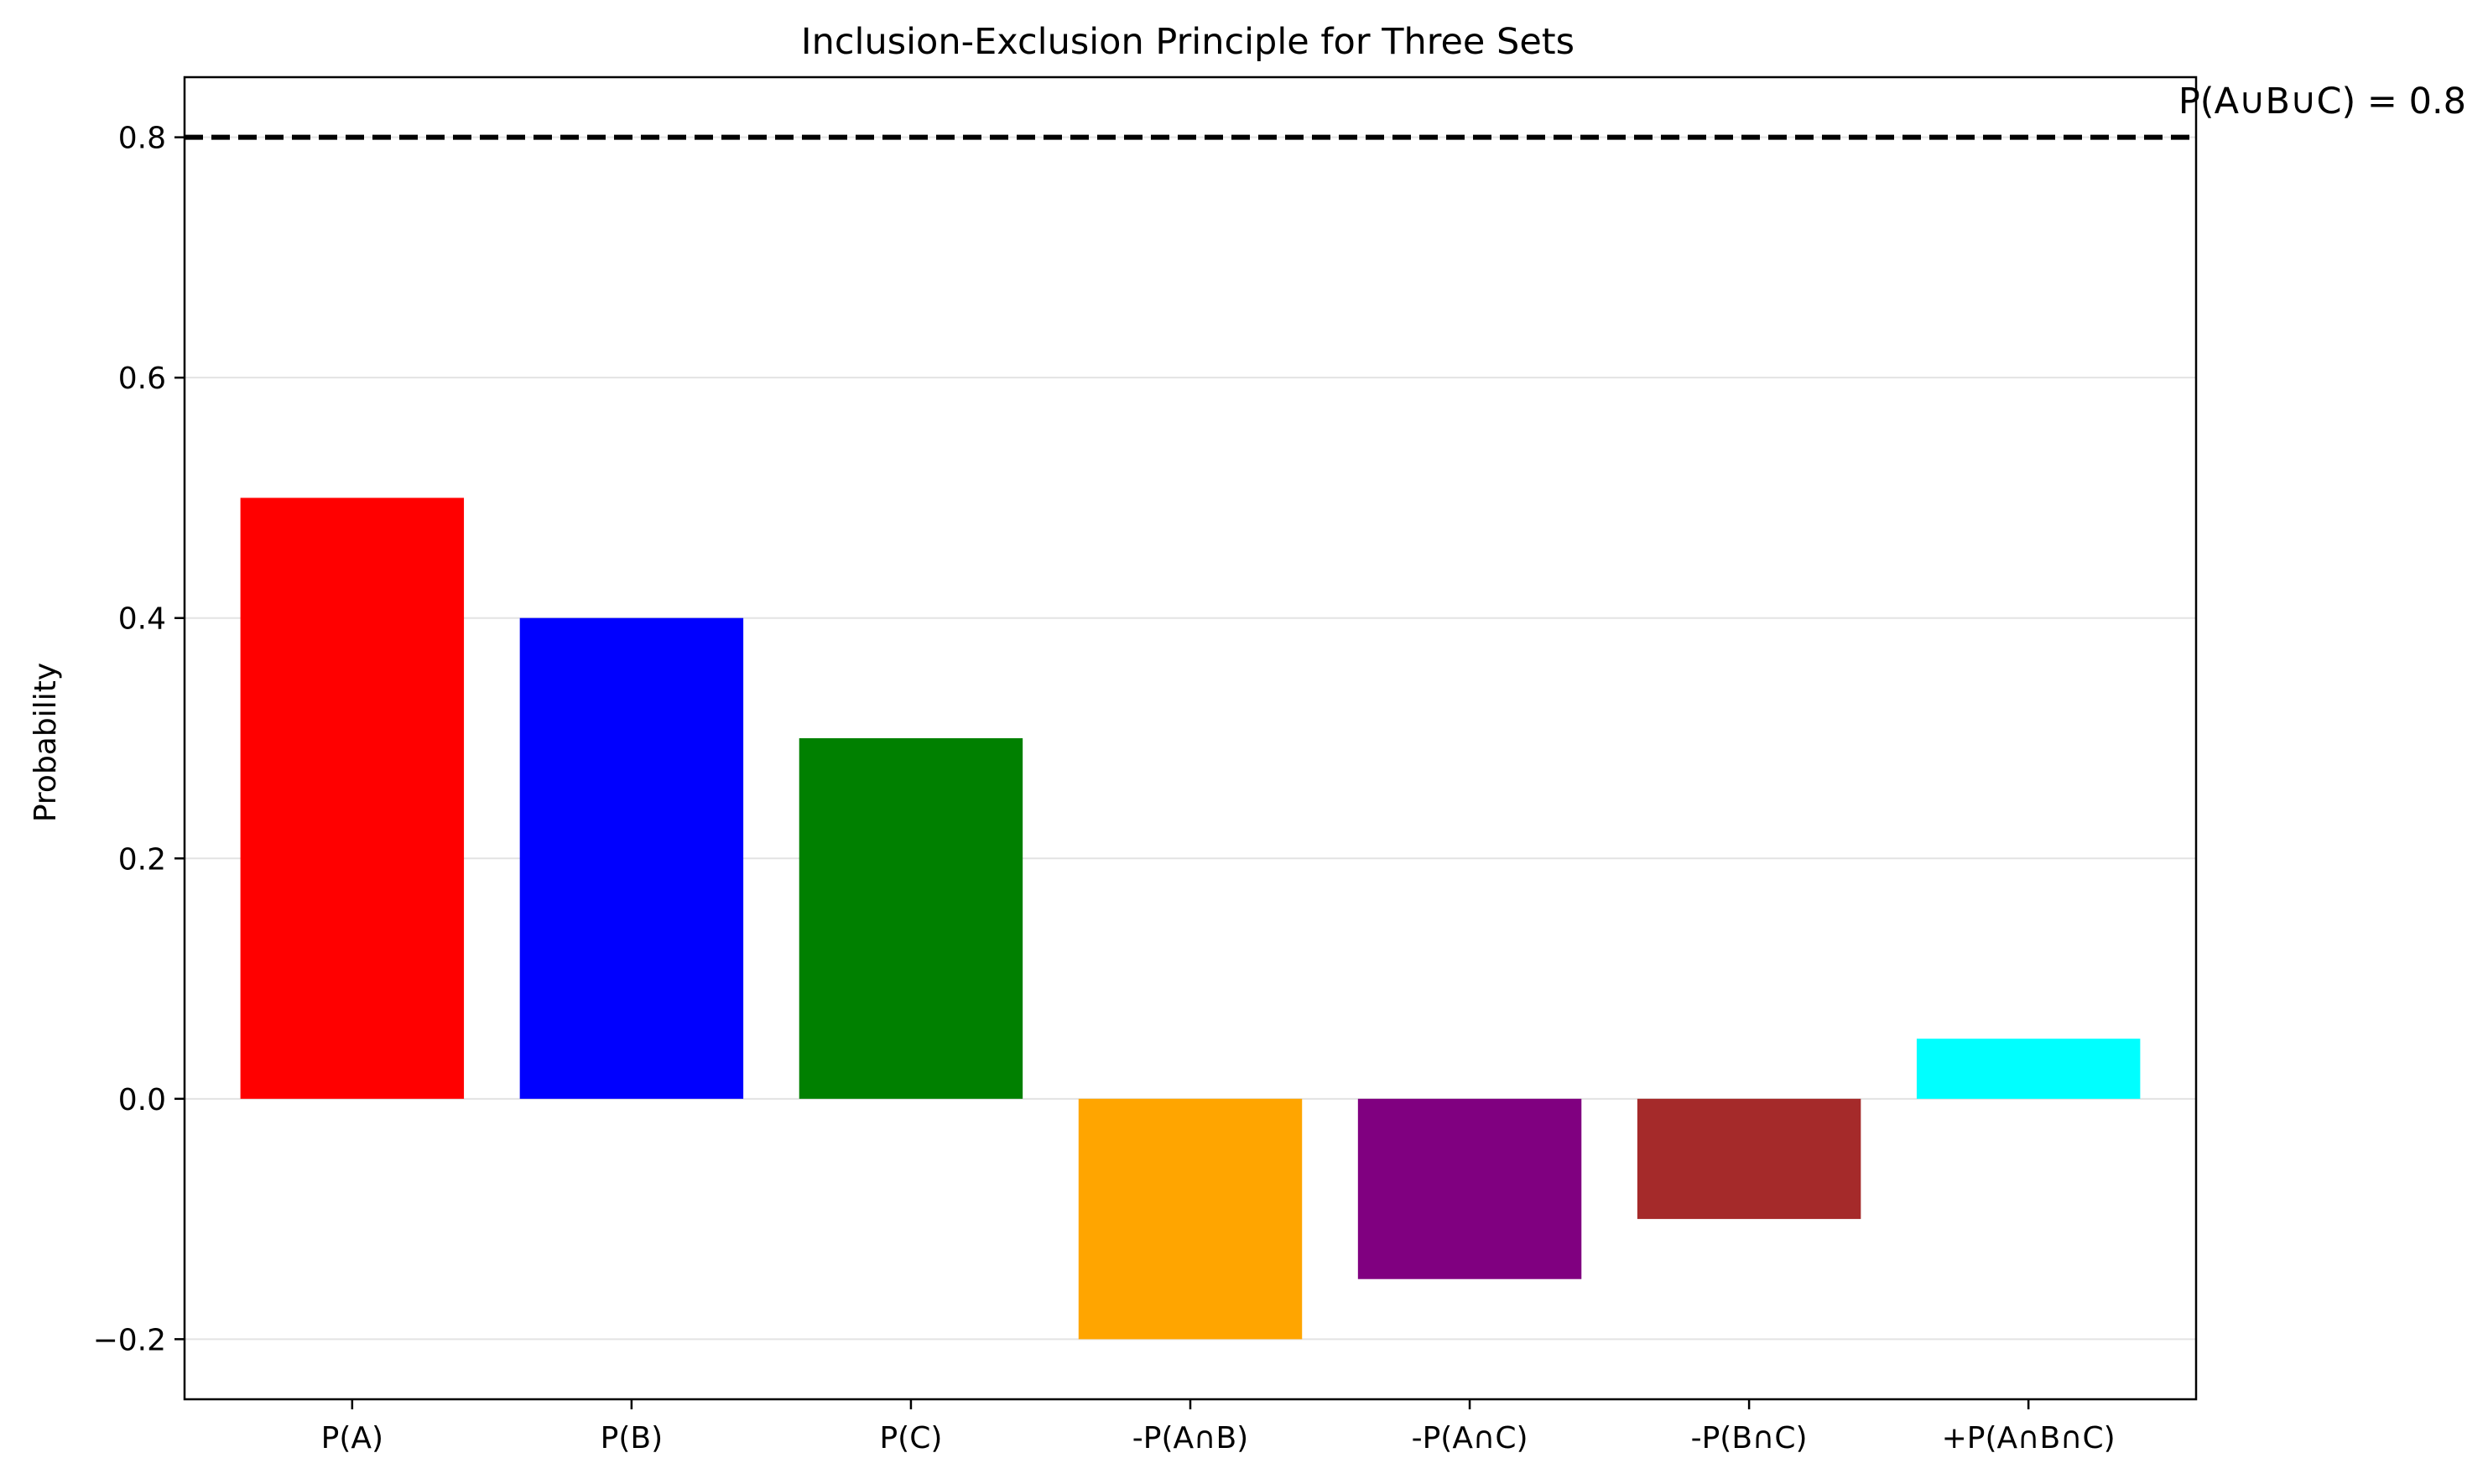 The height and width of the screenshot is (1484, 2488). What do you see at coordinates (352, 1438) in the screenshot?
I see `x-tick-label-0: P(A)` at bounding box center [352, 1438].